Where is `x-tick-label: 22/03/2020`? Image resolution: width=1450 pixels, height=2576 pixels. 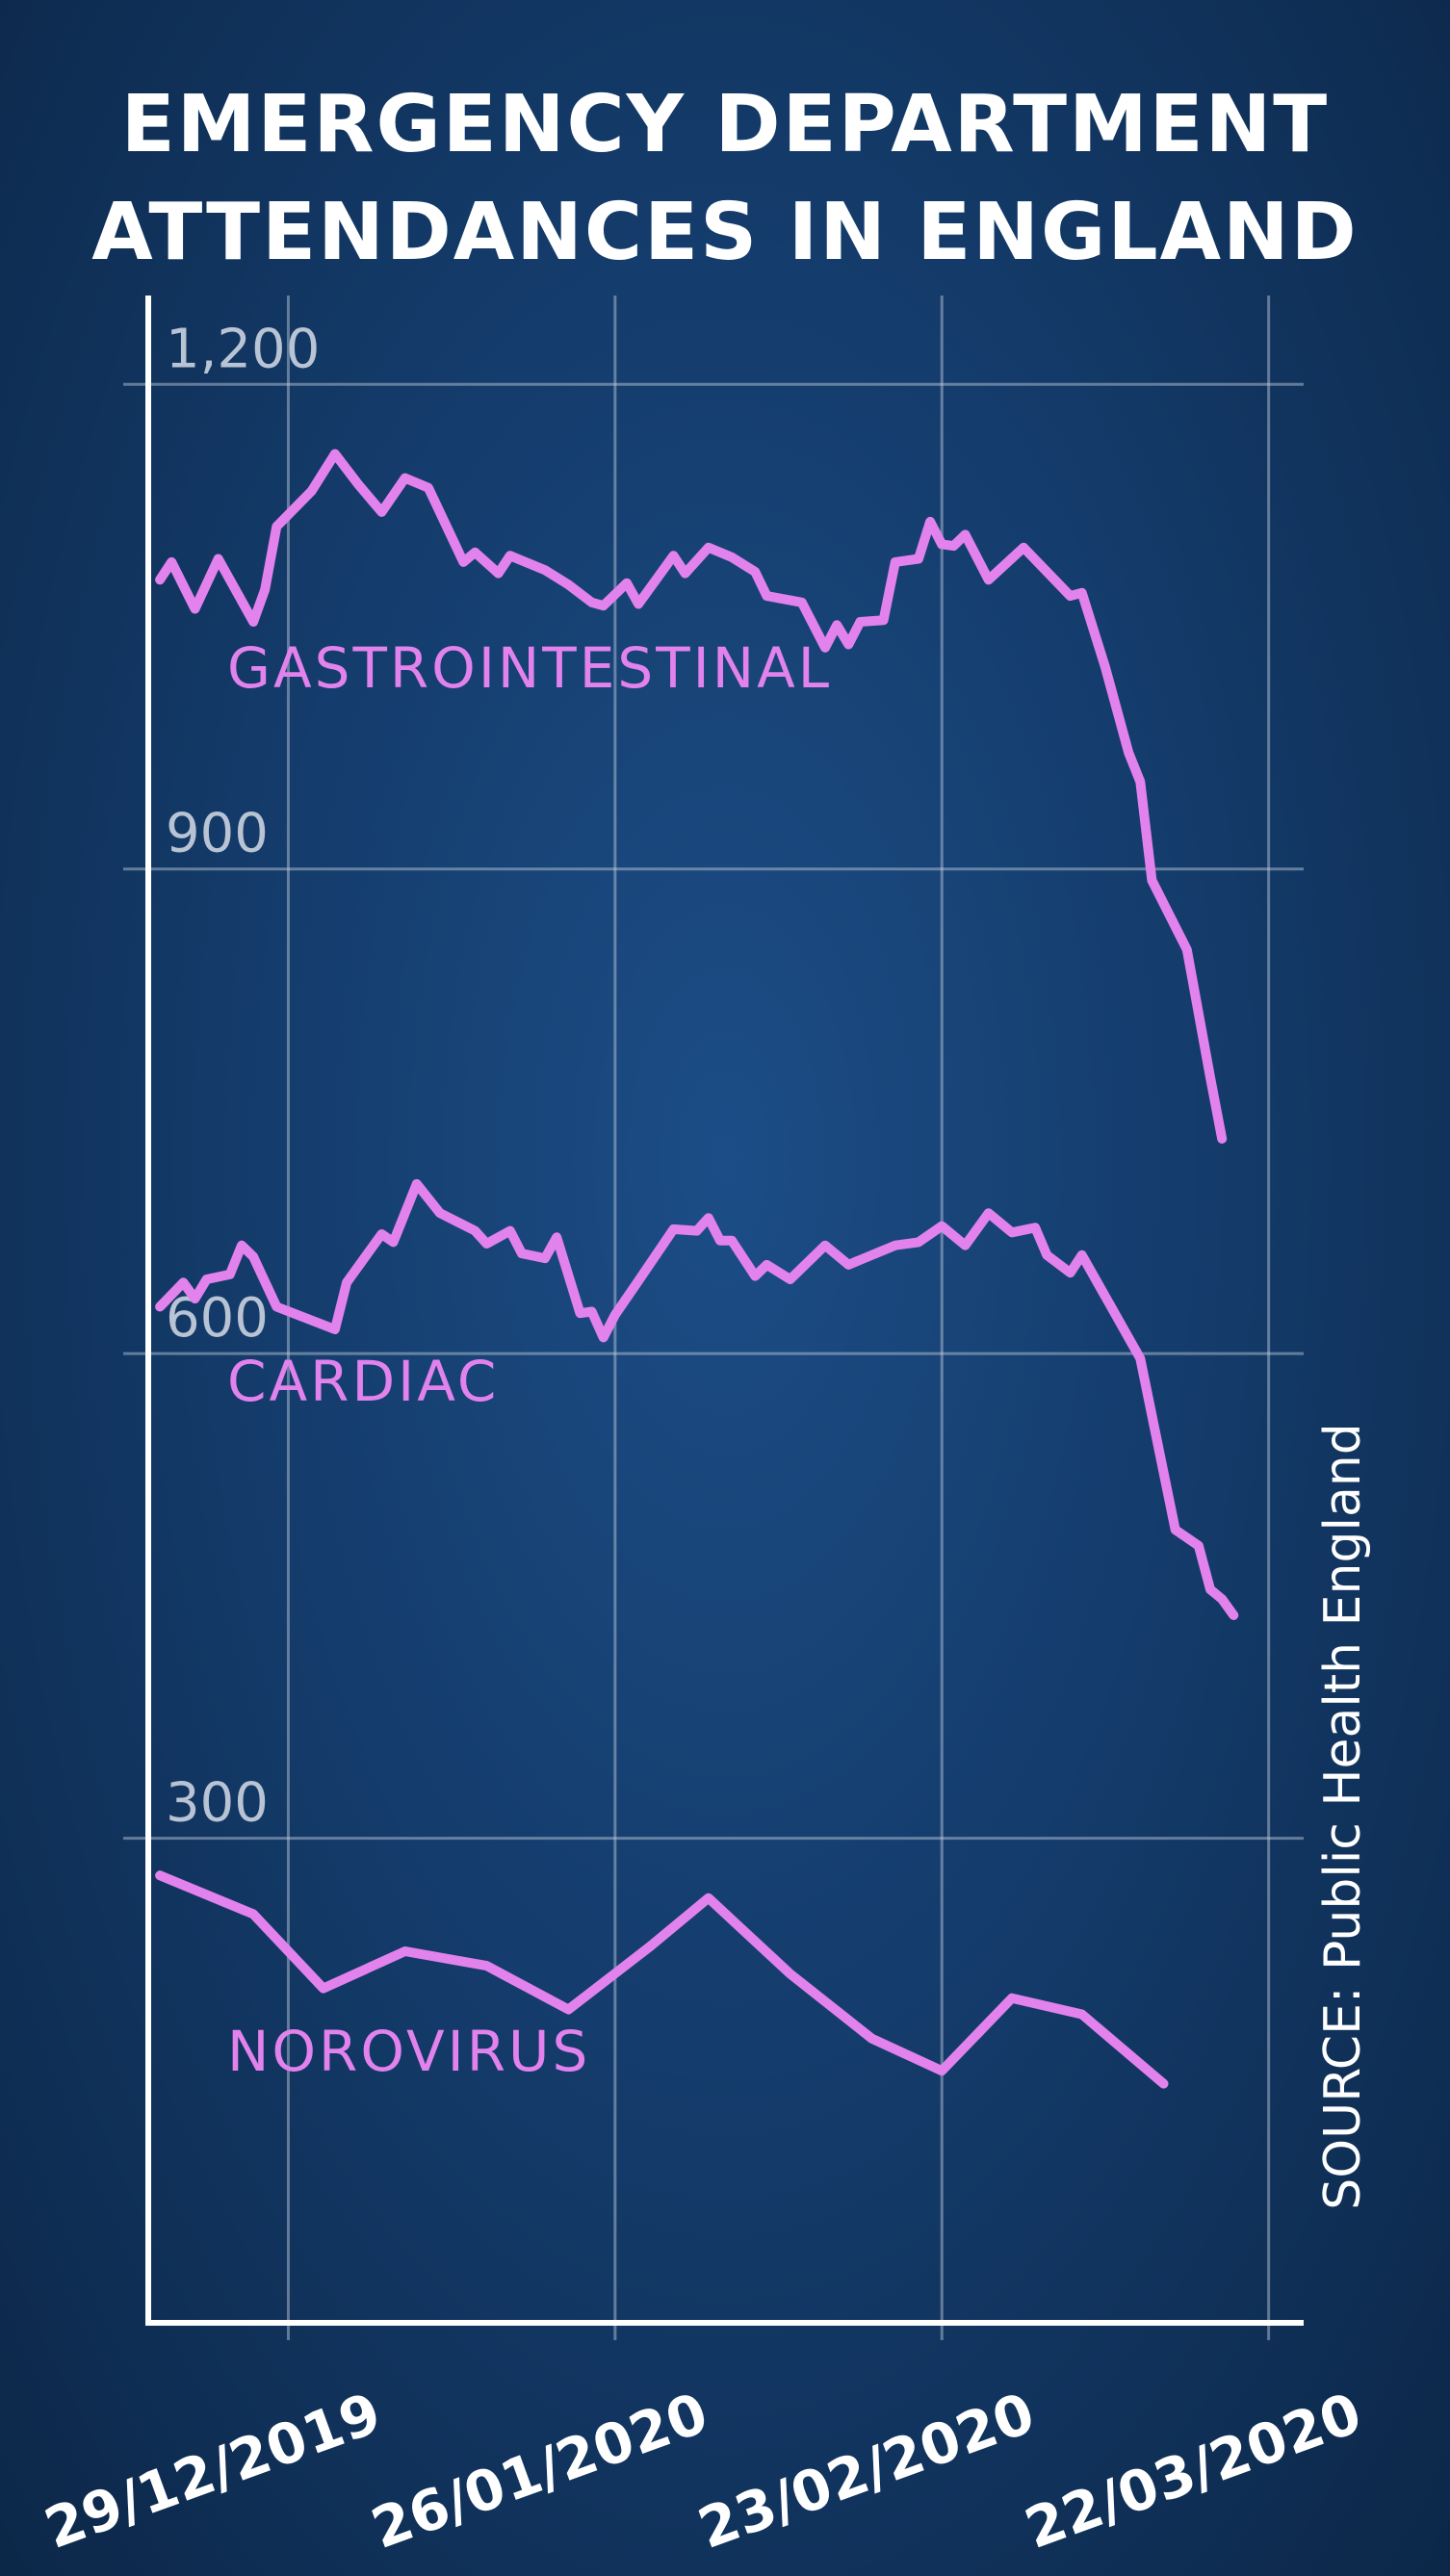
x-tick-label: 22/03/2020 is located at coordinates (1193, 2471).